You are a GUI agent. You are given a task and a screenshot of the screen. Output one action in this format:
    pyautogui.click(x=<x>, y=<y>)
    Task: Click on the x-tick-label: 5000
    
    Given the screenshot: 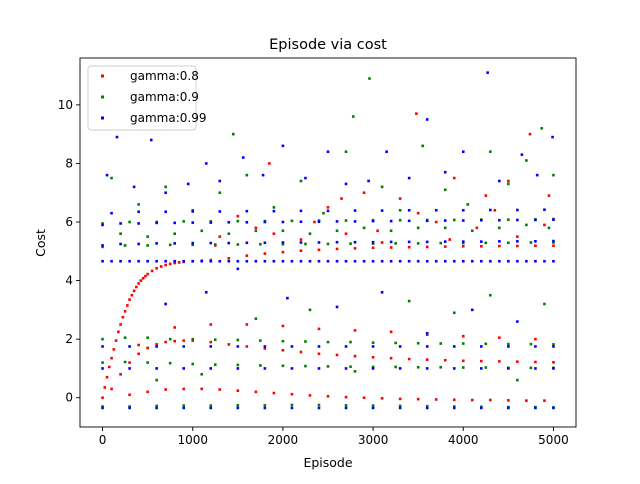 What is the action you would take?
    pyautogui.click(x=553, y=440)
    